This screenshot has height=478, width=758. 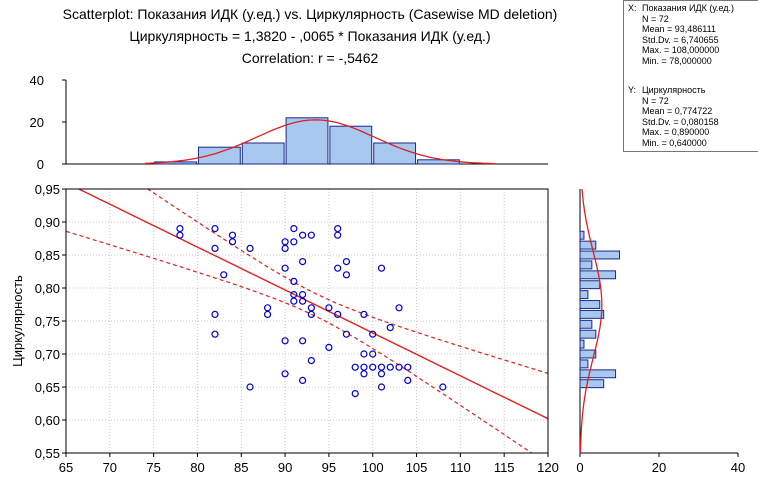 What do you see at coordinates (310, 58) in the screenshot?
I see `correlation-label: Correlation: r = -,5462` at bounding box center [310, 58].